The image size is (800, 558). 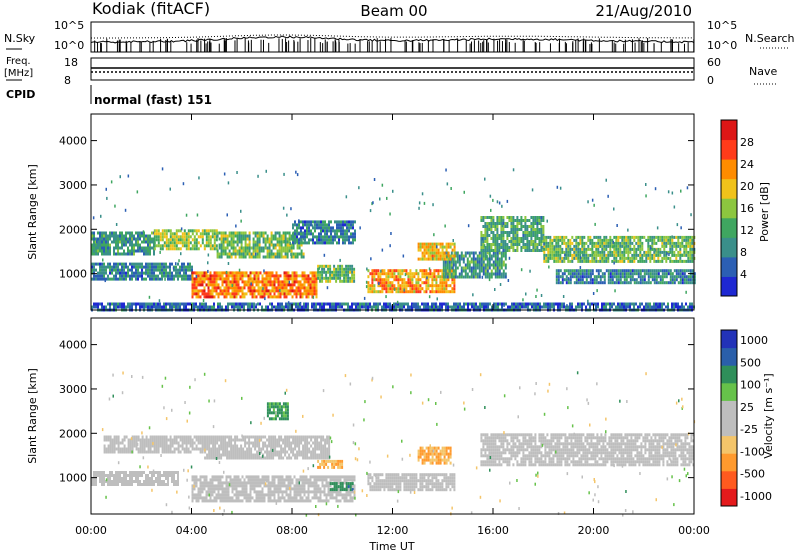 I want to click on beam-title: Beam 00, so click(x=393, y=11).